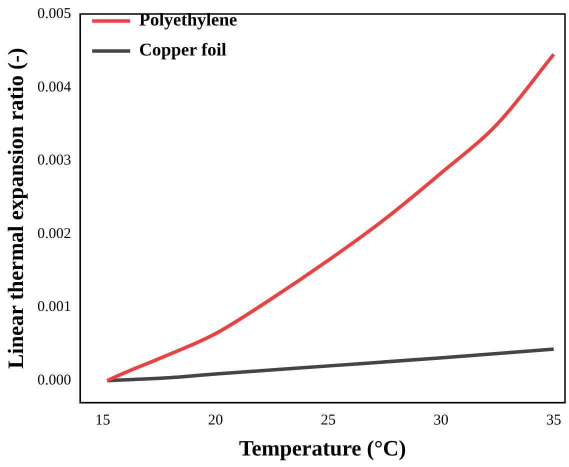 Image resolution: width=569 pixels, height=467 pixels. I want to click on y-tick-label: 0.000, so click(54, 380).